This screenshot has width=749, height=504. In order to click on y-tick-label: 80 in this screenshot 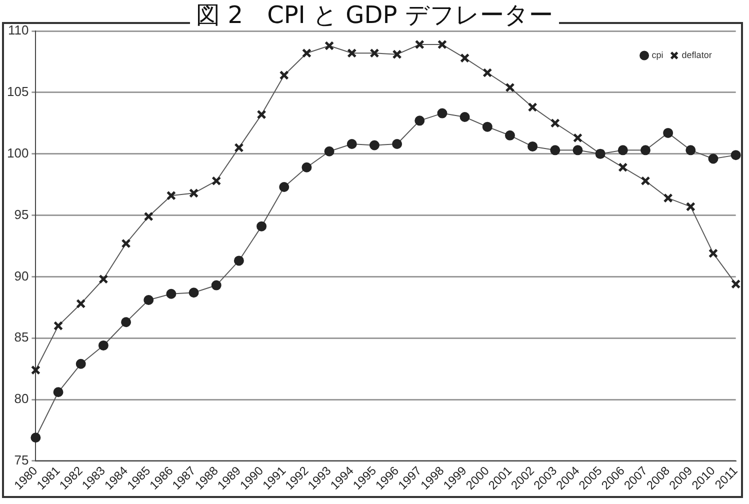, I will do `click(21, 398)`.